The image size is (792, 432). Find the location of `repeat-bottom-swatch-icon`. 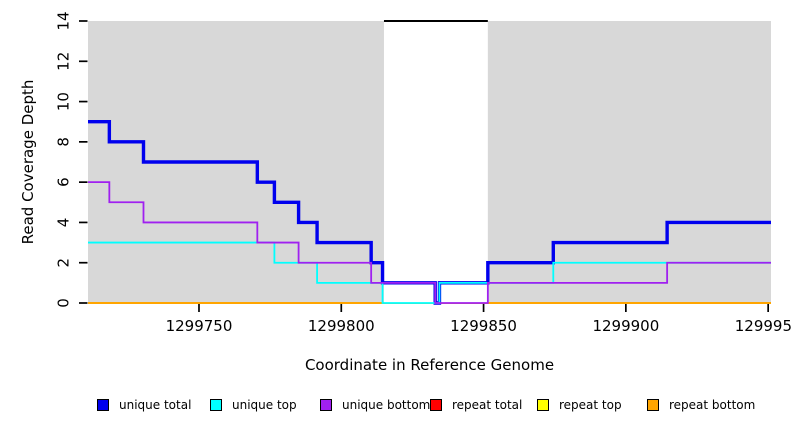

repeat-bottom-swatch-icon is located at coordinates (653, 405).